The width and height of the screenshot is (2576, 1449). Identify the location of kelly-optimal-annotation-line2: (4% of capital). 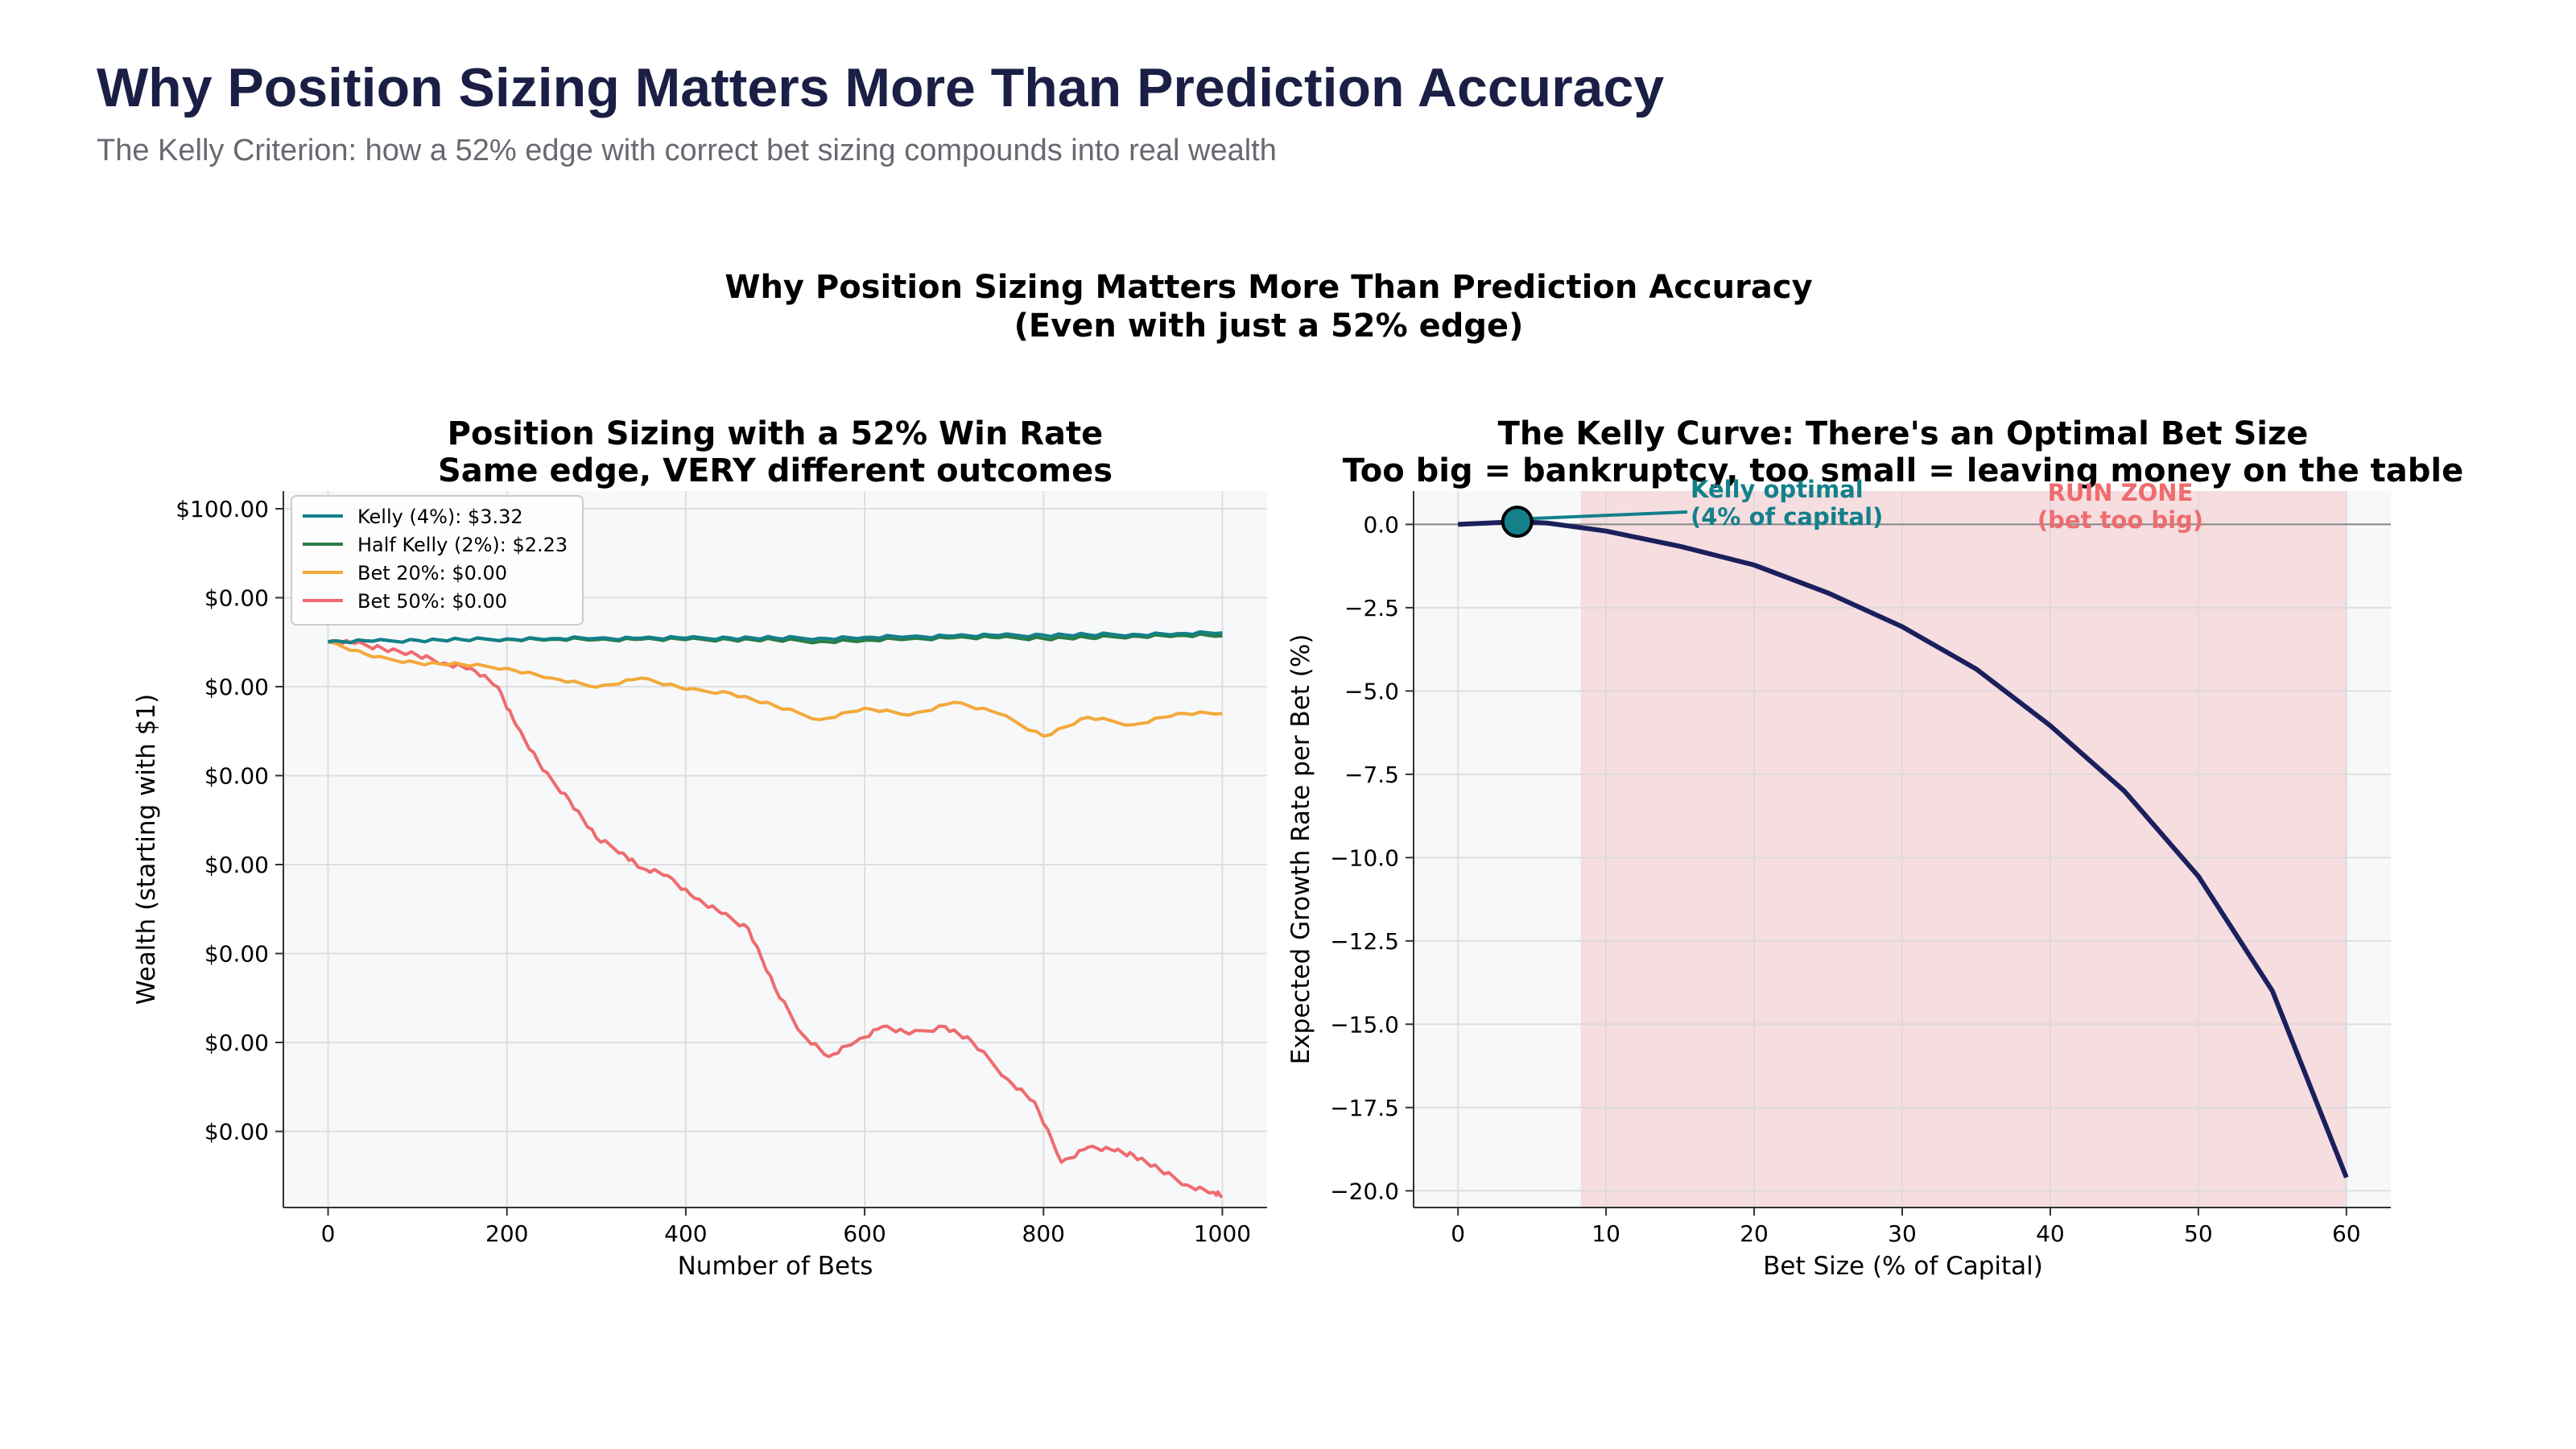
(1786, 516).